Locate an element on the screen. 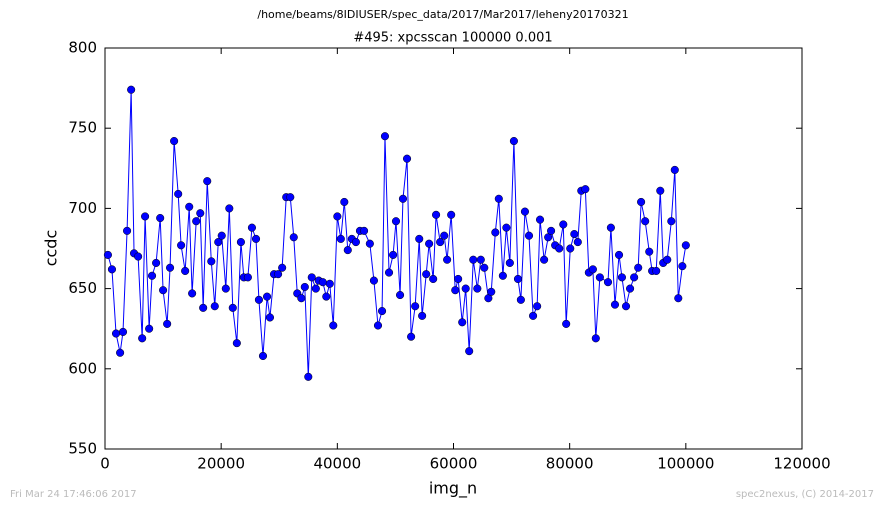  x-tick-label: 120000 is located at coordinates (801, 464).